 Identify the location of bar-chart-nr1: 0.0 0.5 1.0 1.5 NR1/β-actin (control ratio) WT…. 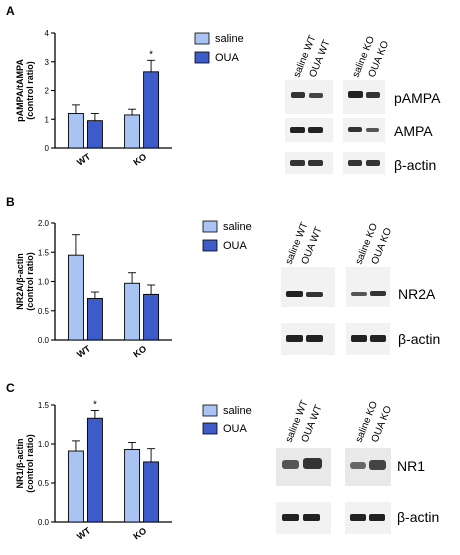
(93, 470).